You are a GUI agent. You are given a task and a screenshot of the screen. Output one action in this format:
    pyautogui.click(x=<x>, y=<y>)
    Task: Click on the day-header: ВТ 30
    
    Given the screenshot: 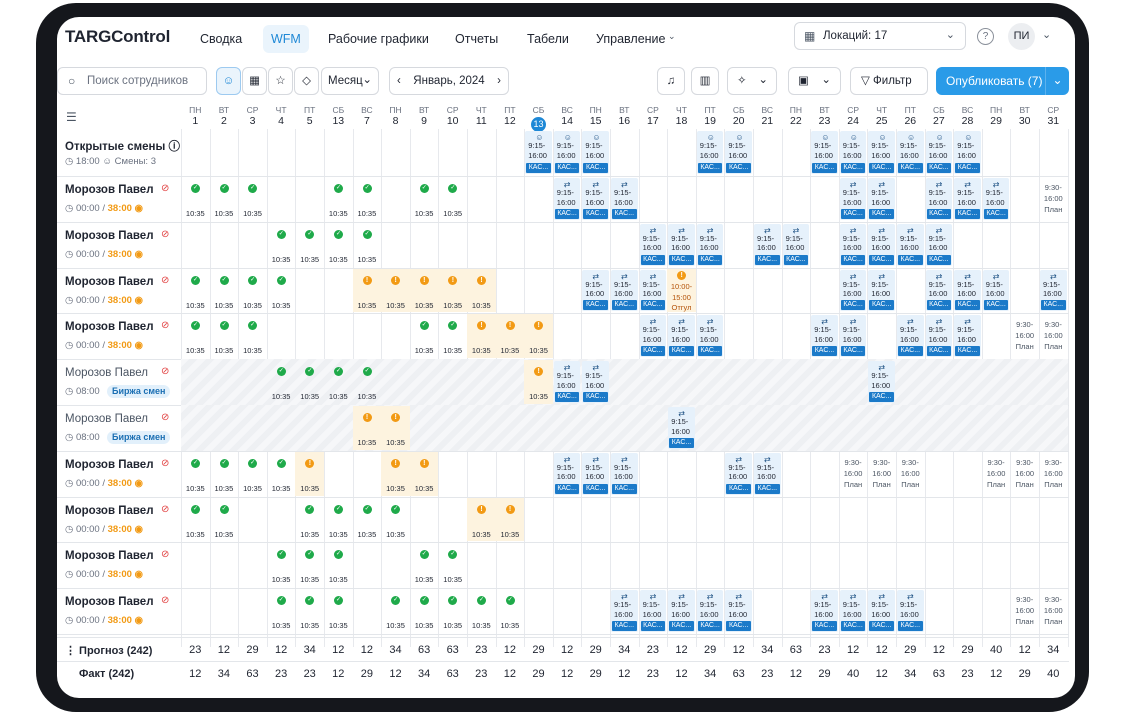 What is the action you would take?
    pyautogui.click(x=1024, y=114)
    